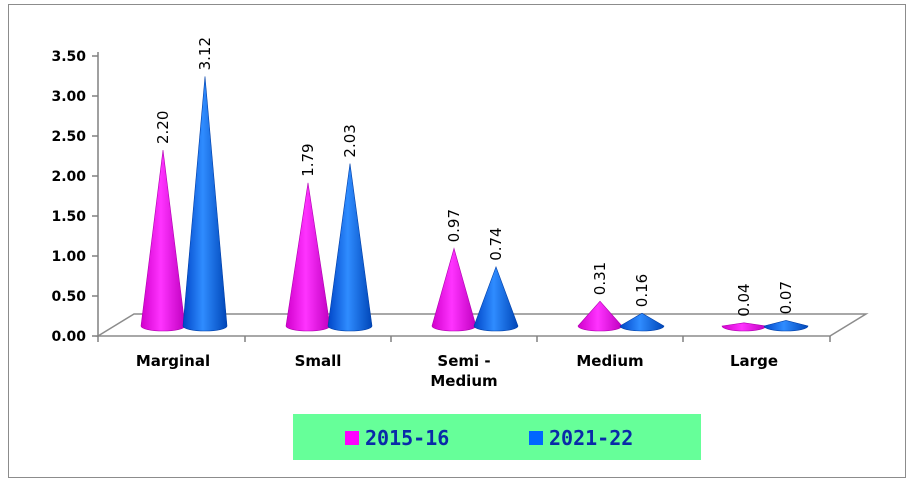  What do you see at coordinates (496, 243) in the screenshot?
I see `data-label: 0.74` at bounding box center [496, 243].